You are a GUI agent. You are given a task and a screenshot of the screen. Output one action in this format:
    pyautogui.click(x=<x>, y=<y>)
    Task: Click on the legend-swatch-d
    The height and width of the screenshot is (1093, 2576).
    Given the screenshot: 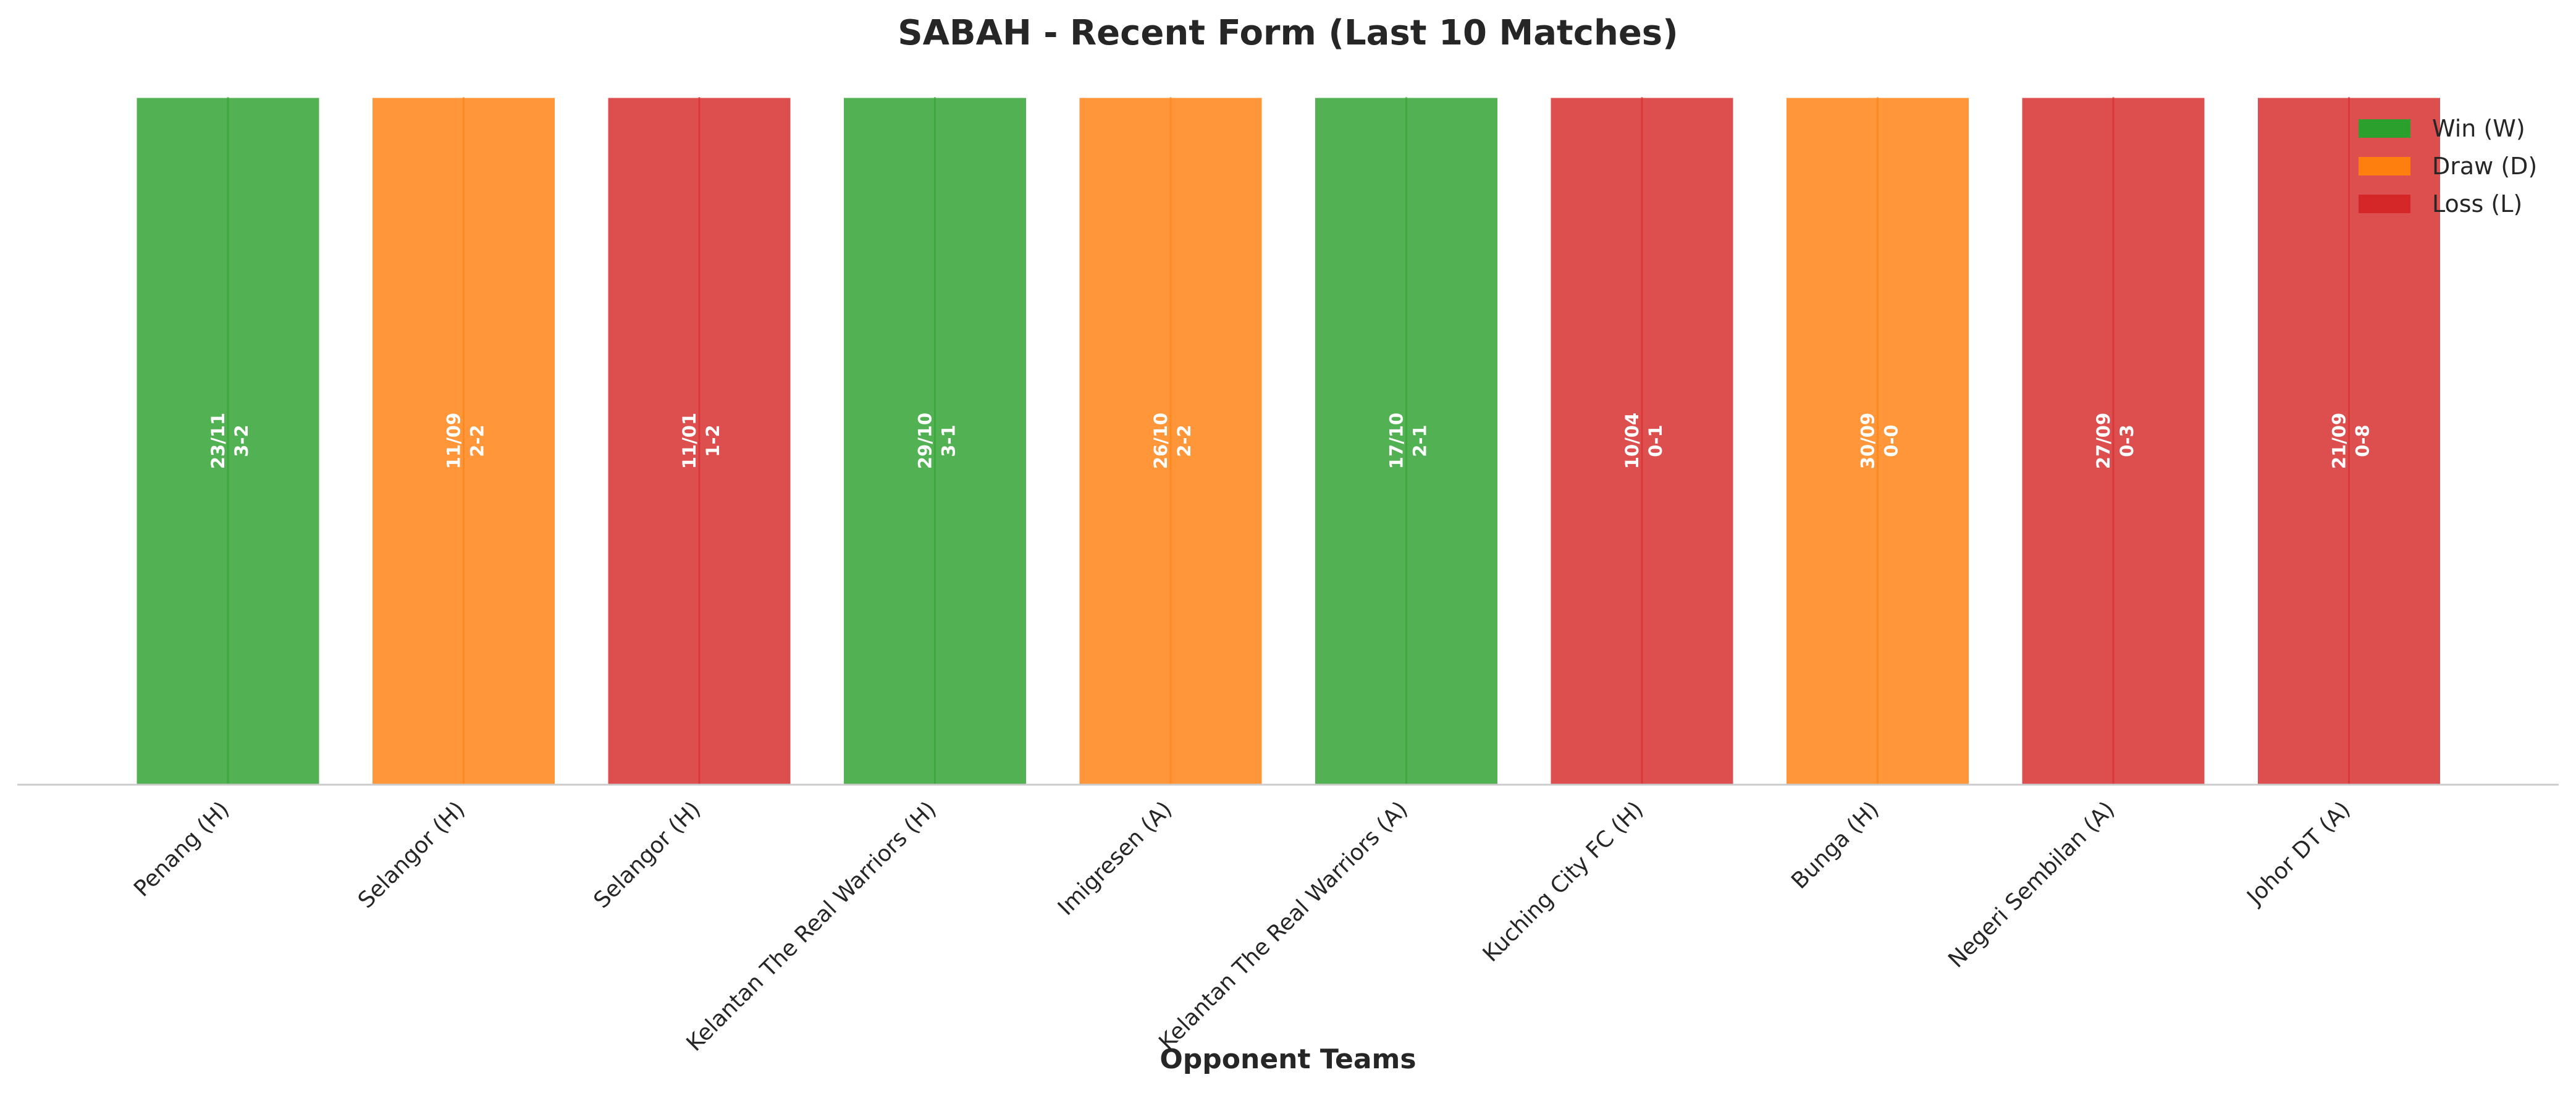 What is the action you would take?
    pyautogui.click(x=2384, y=166)
    